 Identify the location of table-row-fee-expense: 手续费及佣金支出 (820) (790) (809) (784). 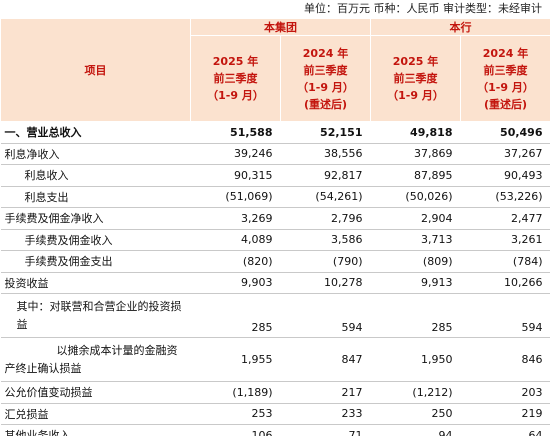
(275, 261).